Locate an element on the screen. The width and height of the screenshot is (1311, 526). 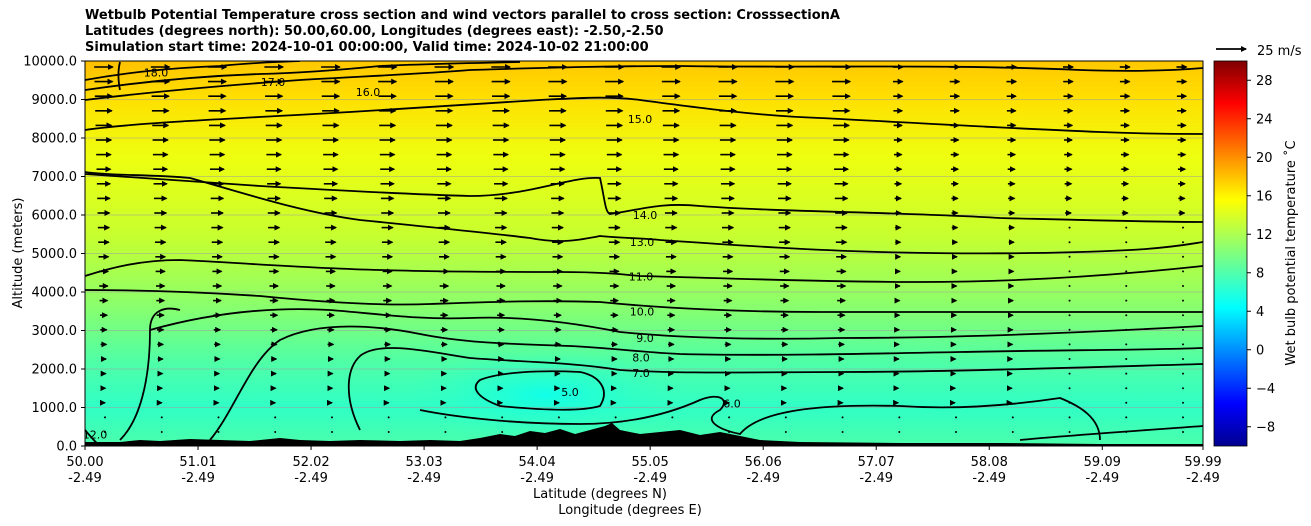
x-tick-label-lat: 51.01 is located at coordinates (197, 462).